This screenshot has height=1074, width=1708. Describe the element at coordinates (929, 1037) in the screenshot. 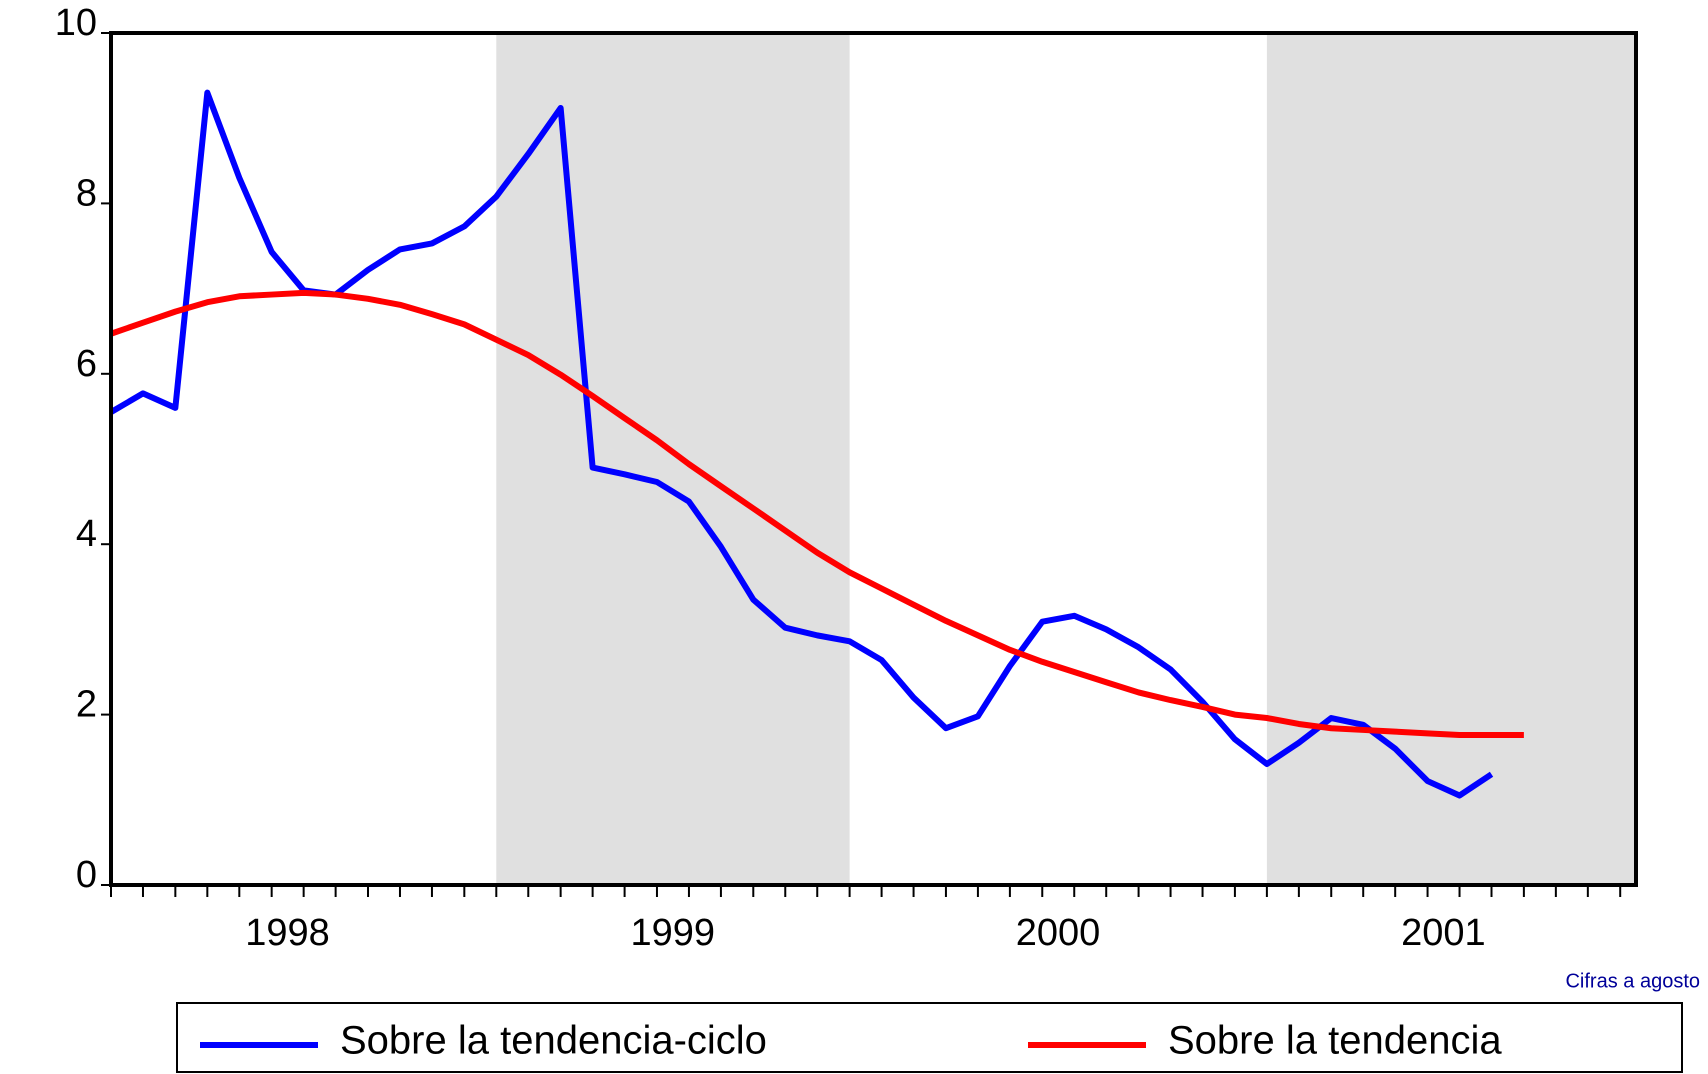

I see `legend` at that location.